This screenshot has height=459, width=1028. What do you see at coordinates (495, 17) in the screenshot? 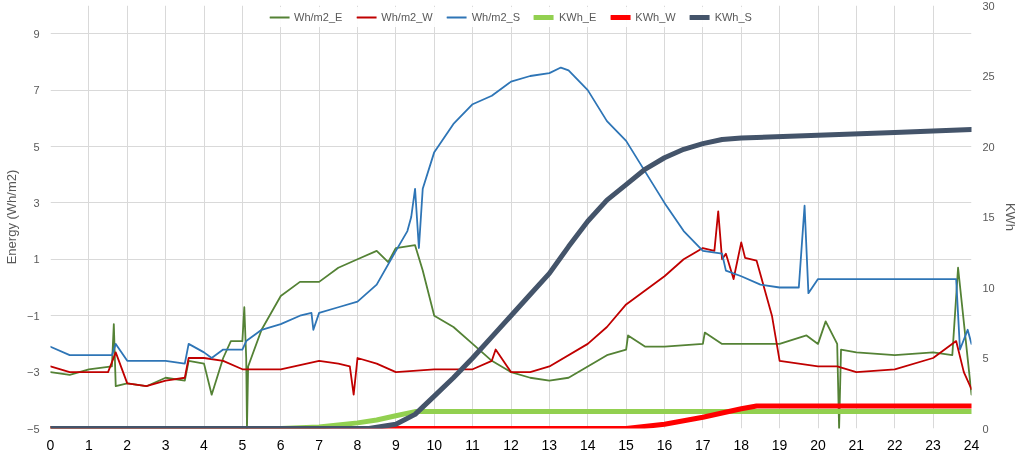
I see `legend-label: Wh/m2_S` at bounding box center [495, 17].